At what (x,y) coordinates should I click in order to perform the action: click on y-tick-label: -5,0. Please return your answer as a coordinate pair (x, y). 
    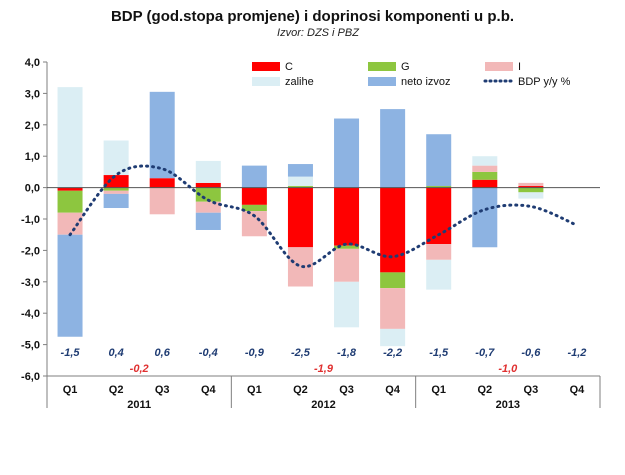
    Looking at the image, I should click on (30, 346).